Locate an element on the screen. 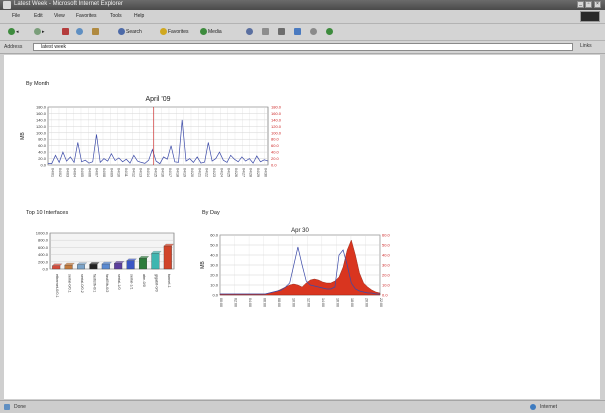 The image size is (605, 413). x-tick-label: 04/30 is located at coordinates (265, 172).